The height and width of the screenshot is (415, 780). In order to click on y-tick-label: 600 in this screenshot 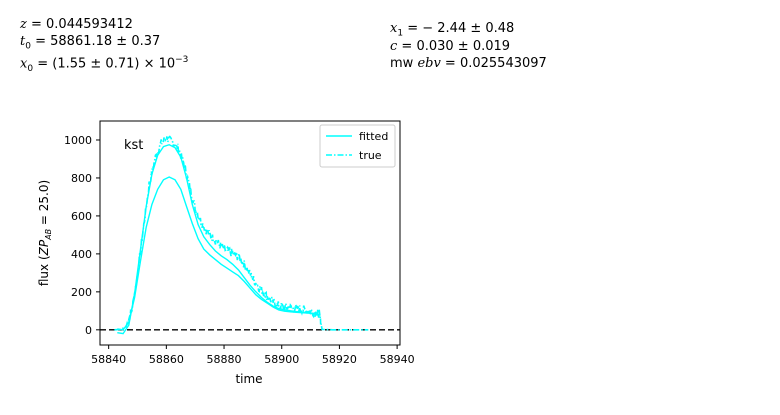, I will do `click(81, 216)`.